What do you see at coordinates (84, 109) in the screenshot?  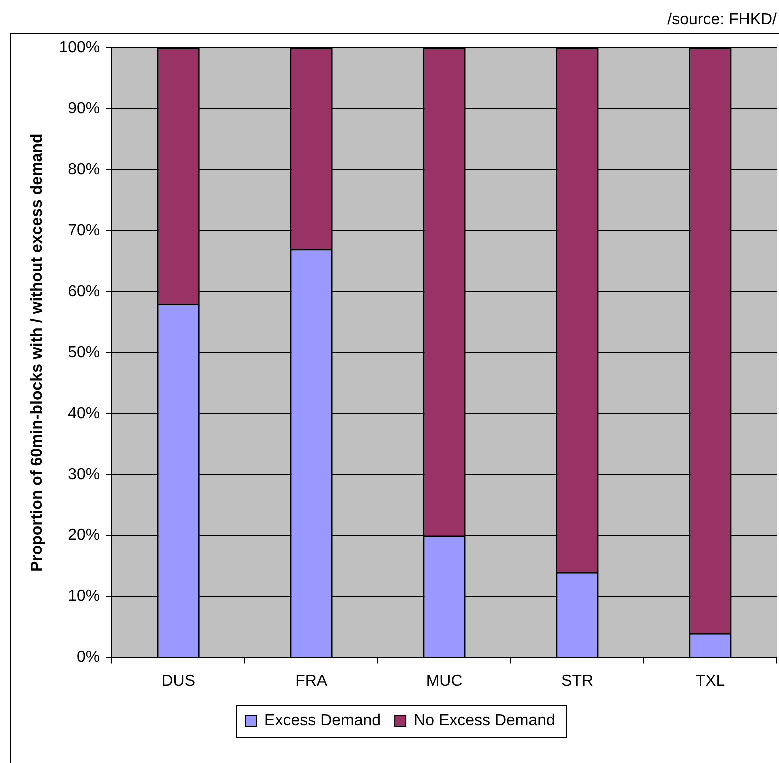 I see `y-tick-label: 90%` at bounding box center [84, 109].